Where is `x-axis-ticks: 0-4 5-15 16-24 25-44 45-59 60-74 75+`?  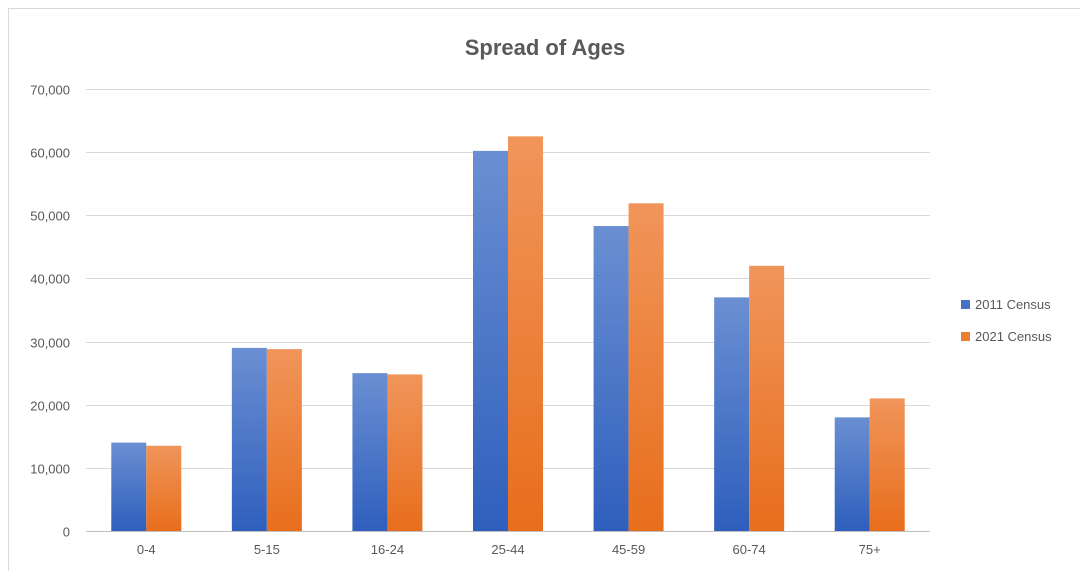
x-axis-ticks: 0-4 5-15 16-24 25-44 45-59 60-74 75+ is located at coordinates (509, 549).